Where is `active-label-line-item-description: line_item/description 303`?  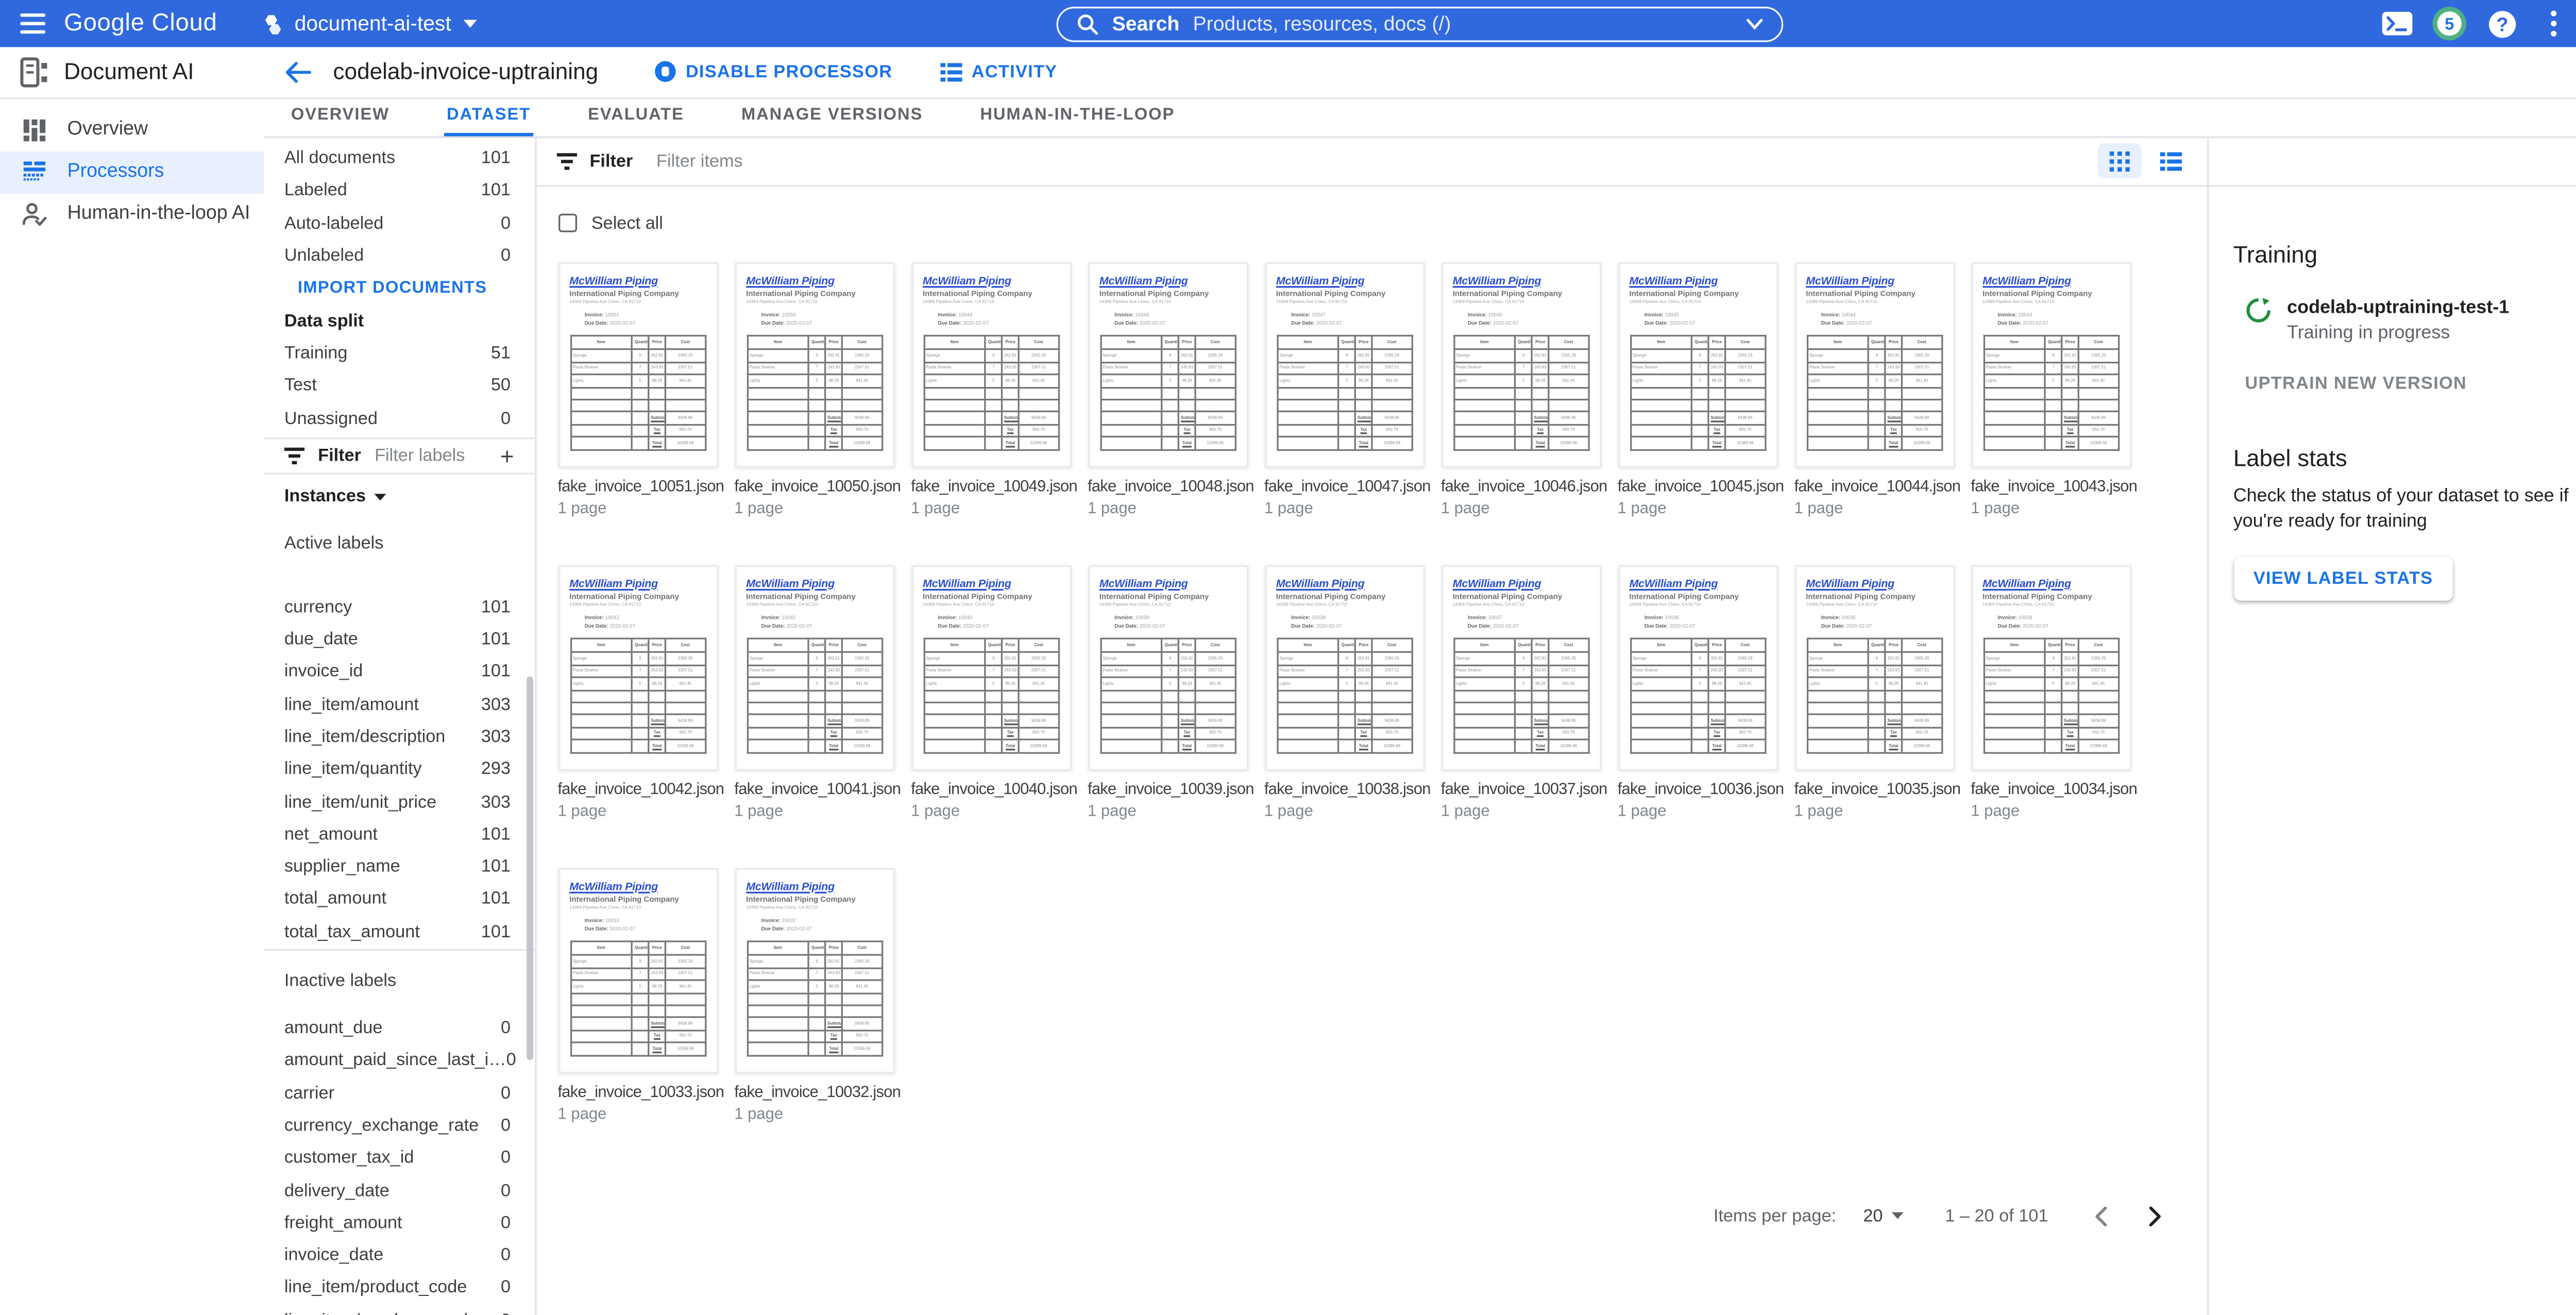 active-label-line-item-description: line_item/description 303 is located at coordinates (399, 737).